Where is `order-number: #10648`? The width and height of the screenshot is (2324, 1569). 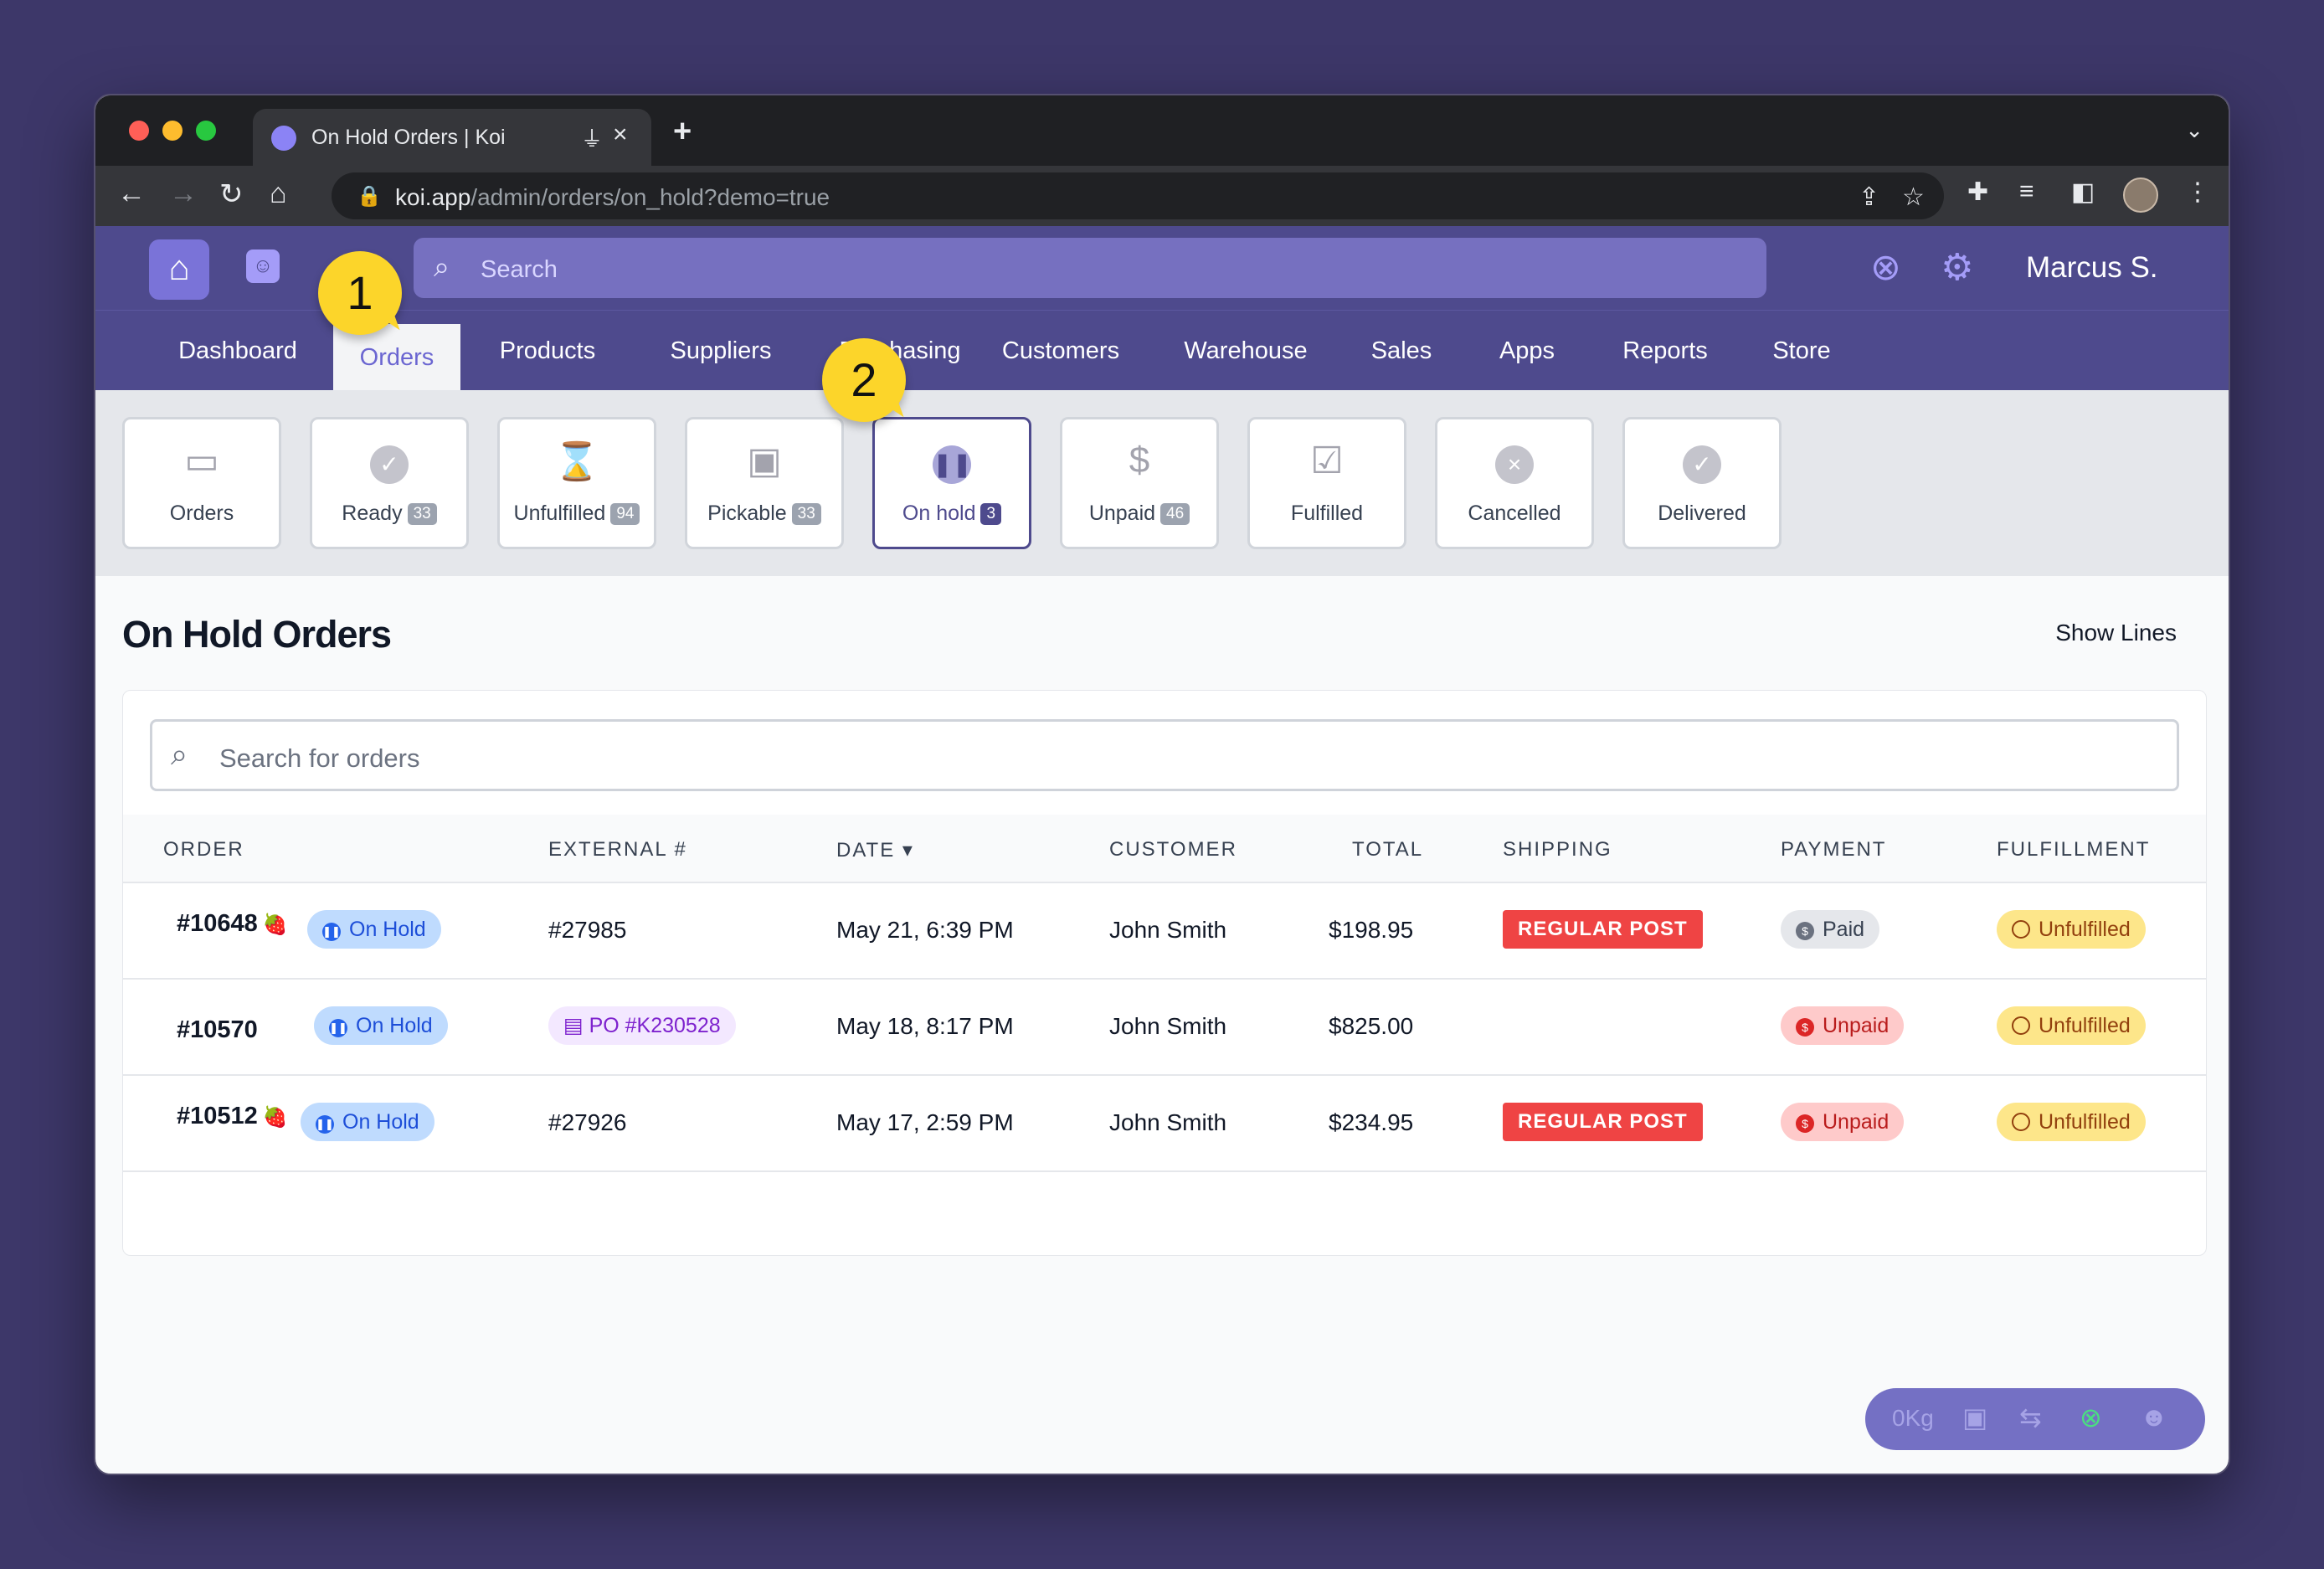 order-number: #10648 is located at coordinates (218, 923).